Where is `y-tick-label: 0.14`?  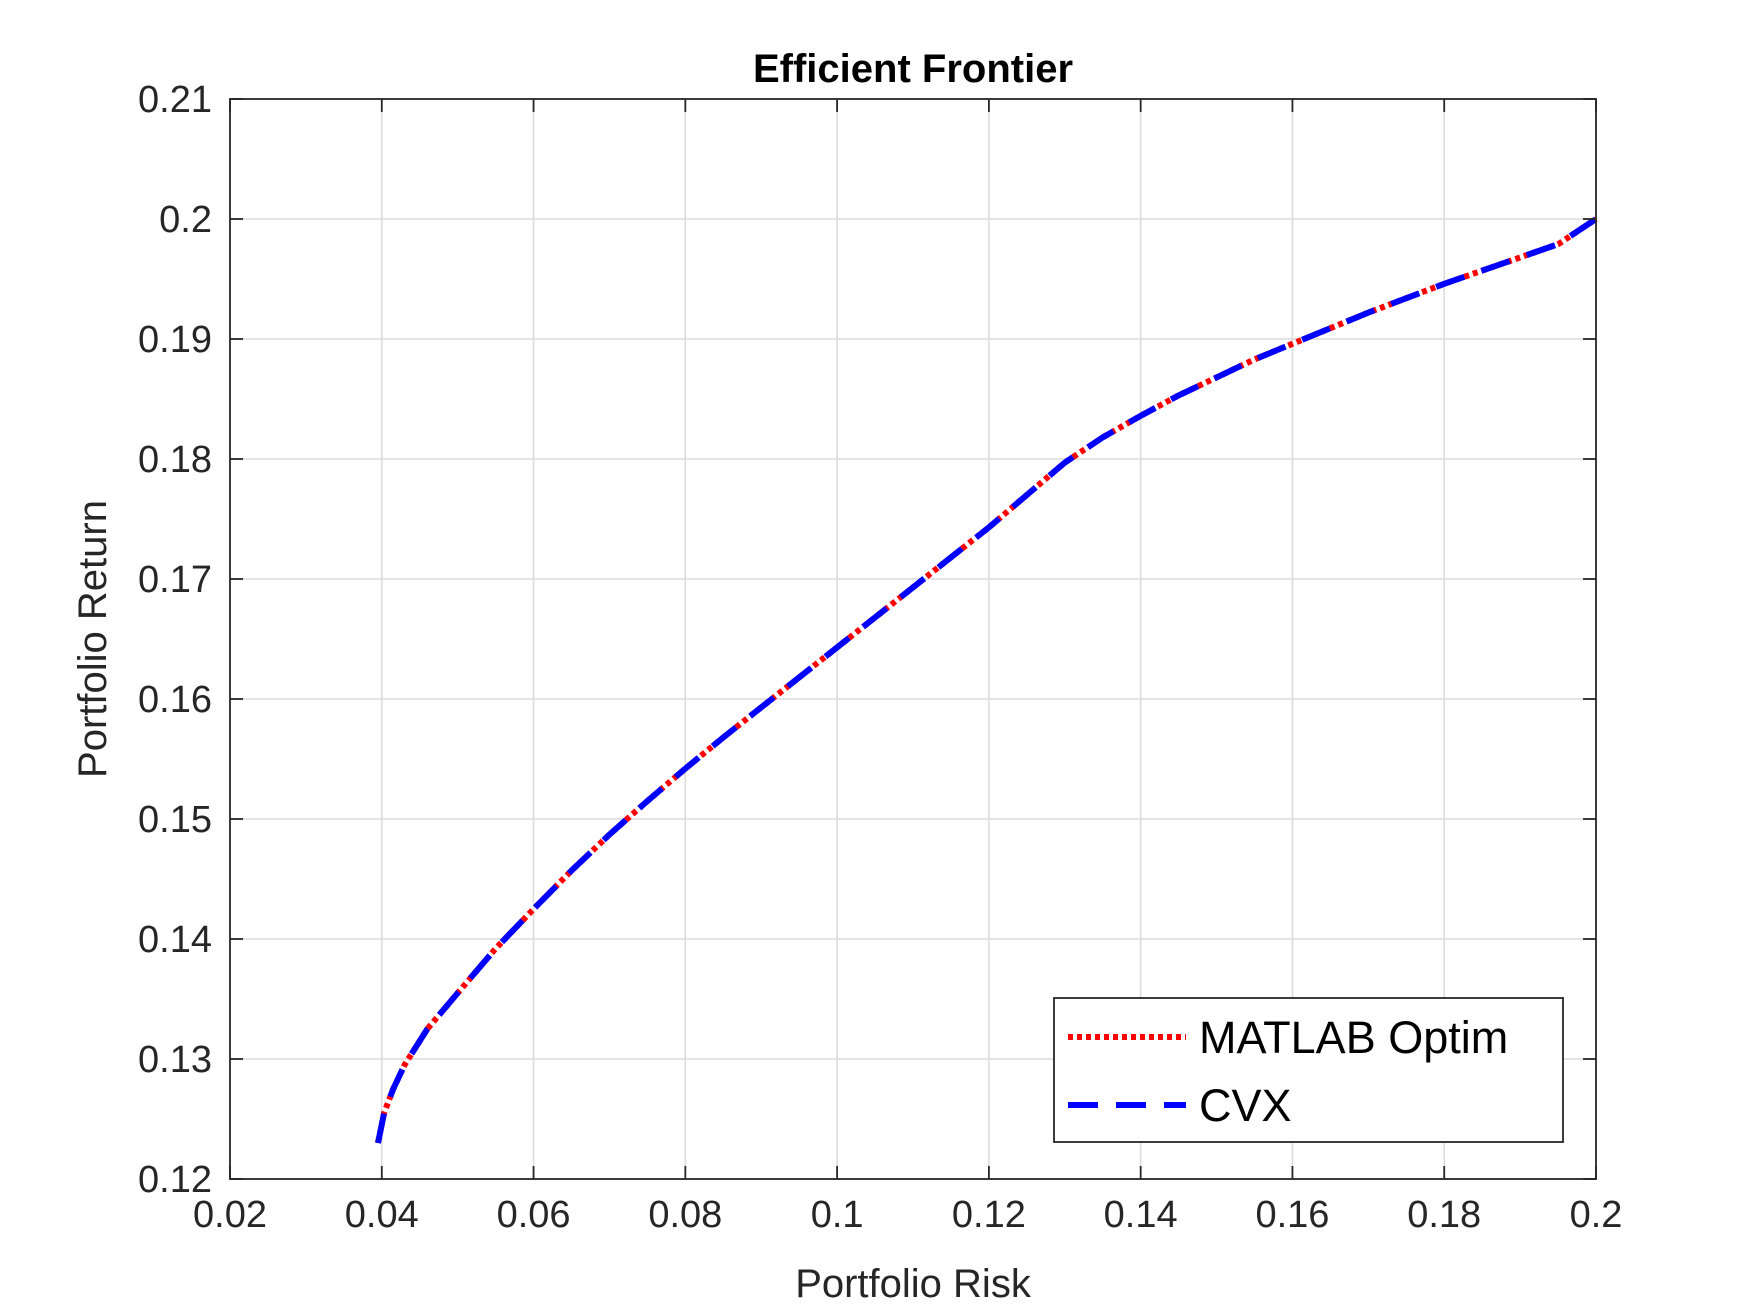 y-tick-label: 0.14 is located at coordinates (175, 940).